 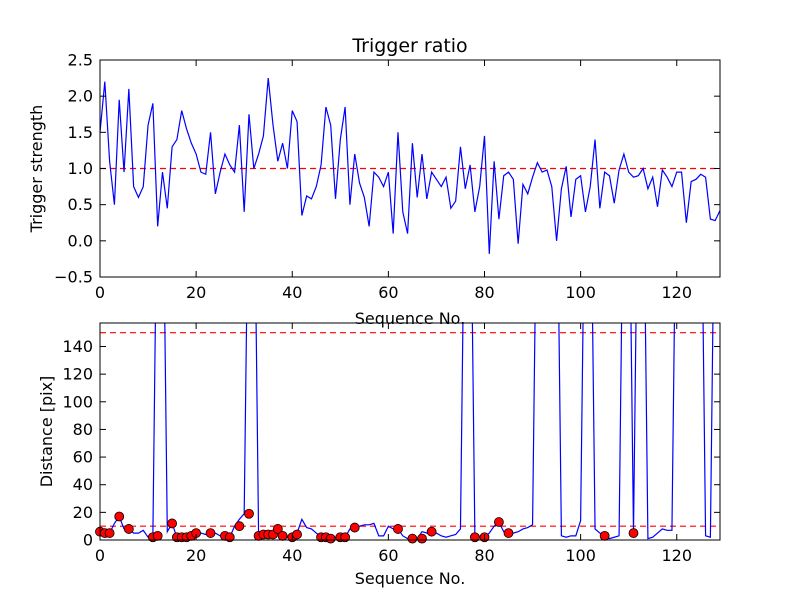 I want to click on y-axis-label: Trigger strength, so click(x=36, y=169).